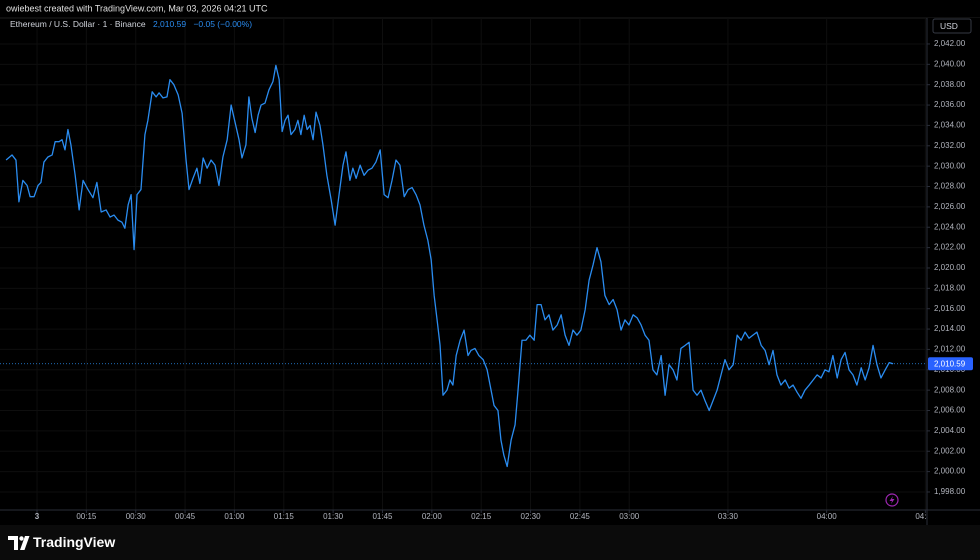  I want to click on y-tick-label: 2,030.00, so click(950, 165).